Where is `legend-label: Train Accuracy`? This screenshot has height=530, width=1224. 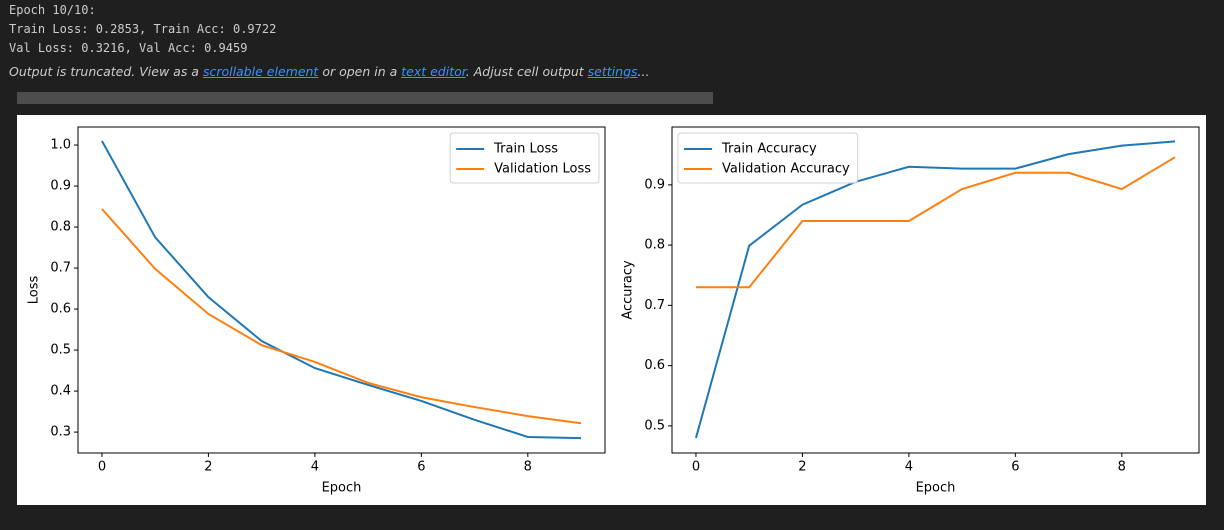 legend-label: Train Accuracy is located at coordinates (769, 149).